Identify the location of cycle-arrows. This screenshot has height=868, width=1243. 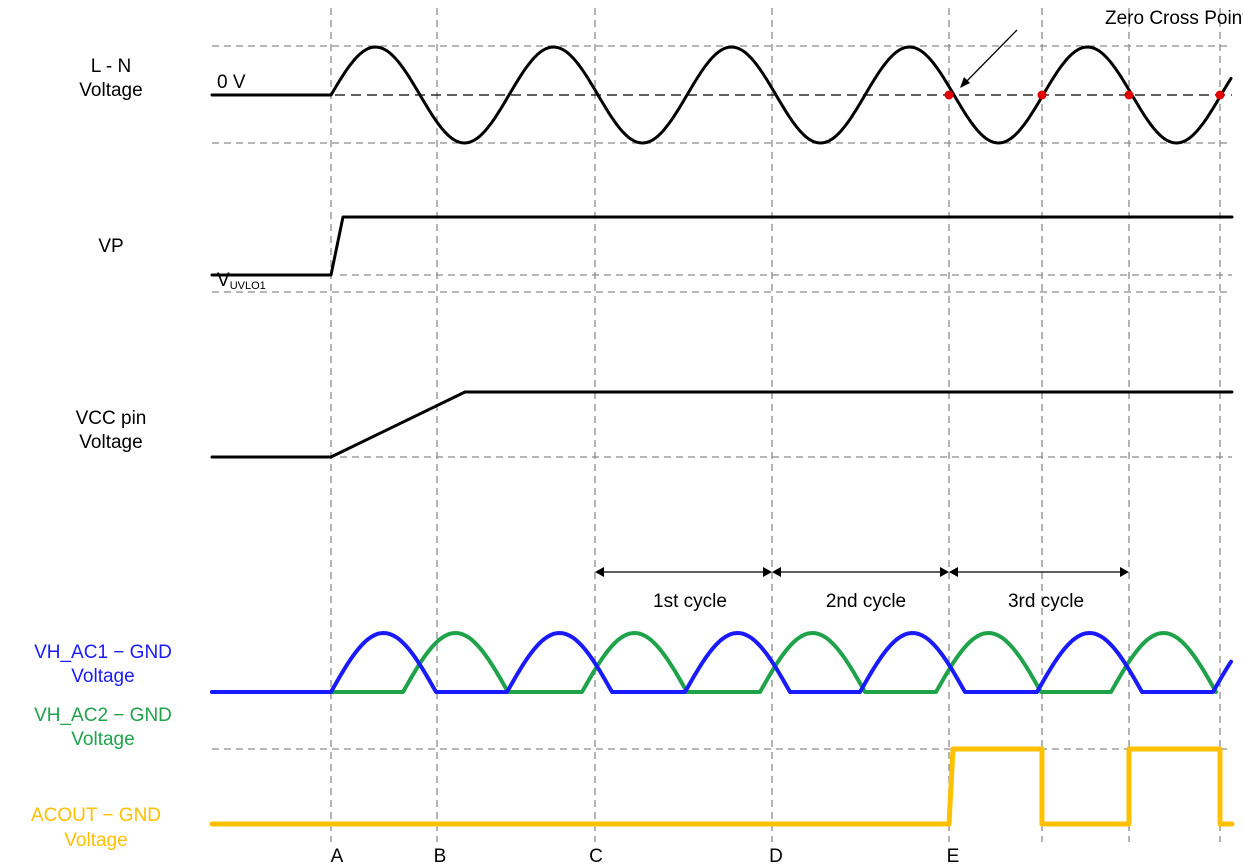
(862, 572).